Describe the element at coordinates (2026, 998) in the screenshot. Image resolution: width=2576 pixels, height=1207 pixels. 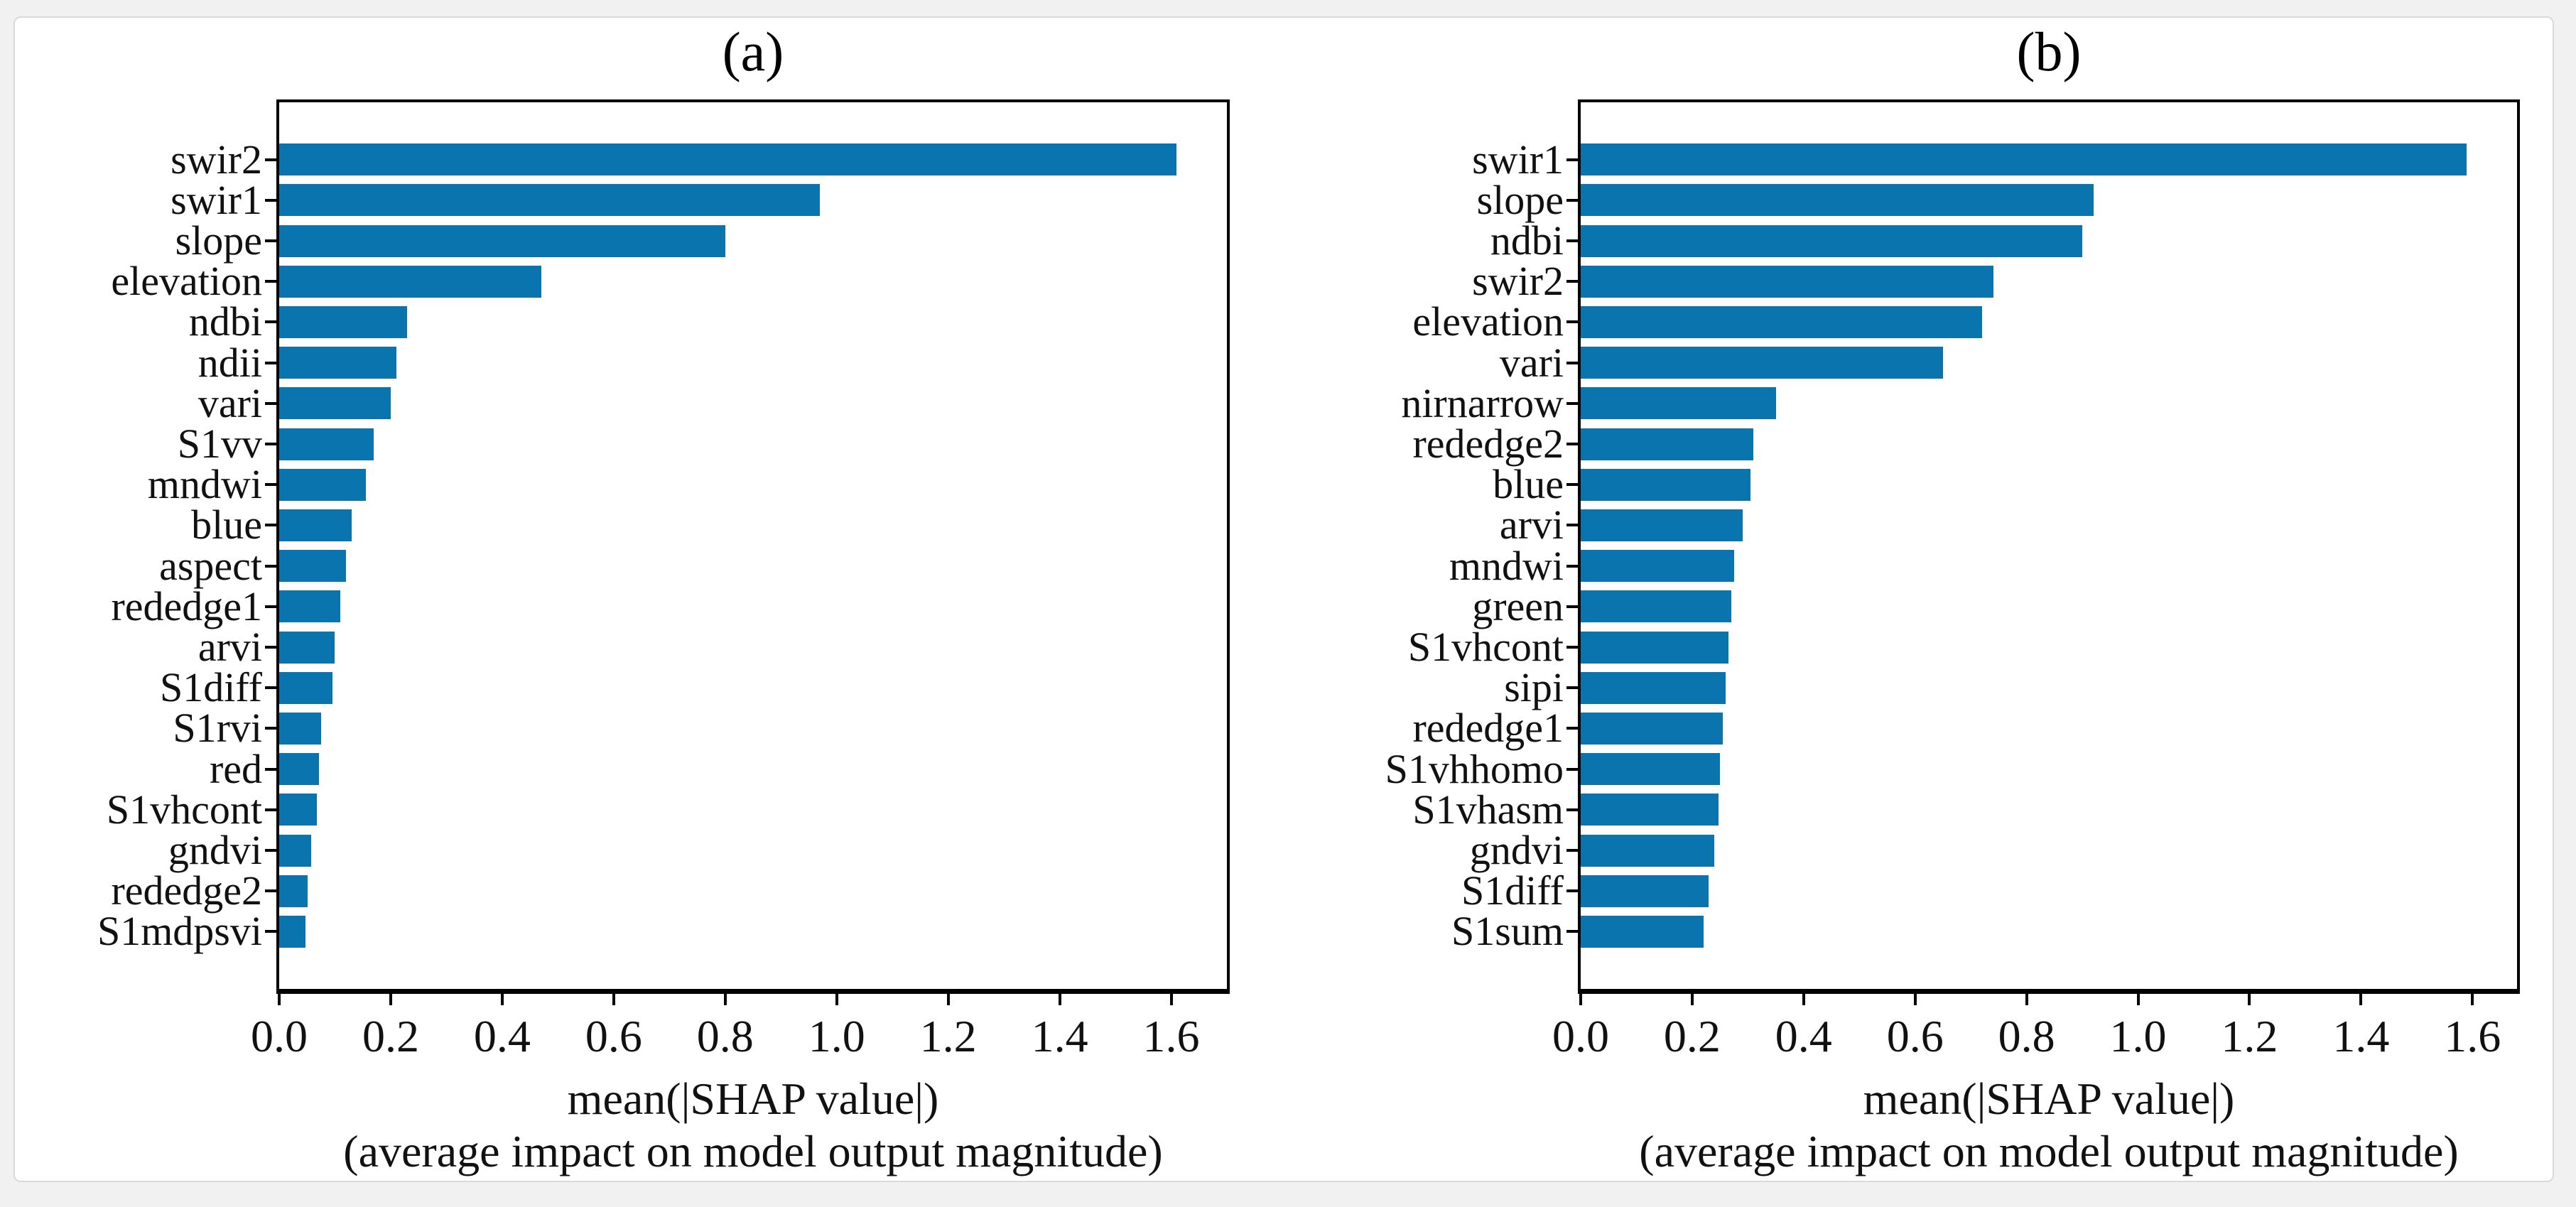
I see `x-tick-b-0.8` at that location.